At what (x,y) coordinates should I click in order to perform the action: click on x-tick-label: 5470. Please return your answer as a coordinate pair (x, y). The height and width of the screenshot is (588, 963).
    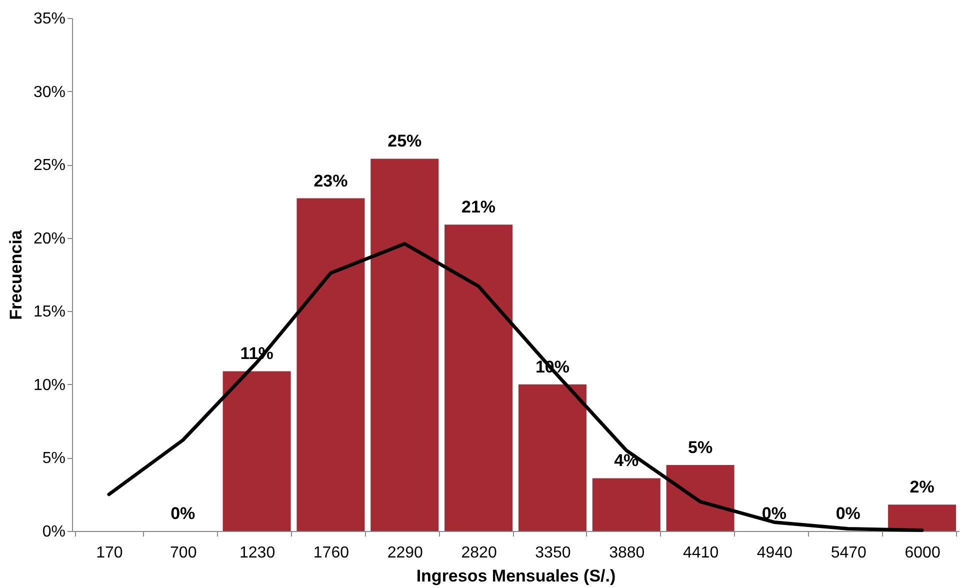
    Looking at the image, I should click on (848, 553).